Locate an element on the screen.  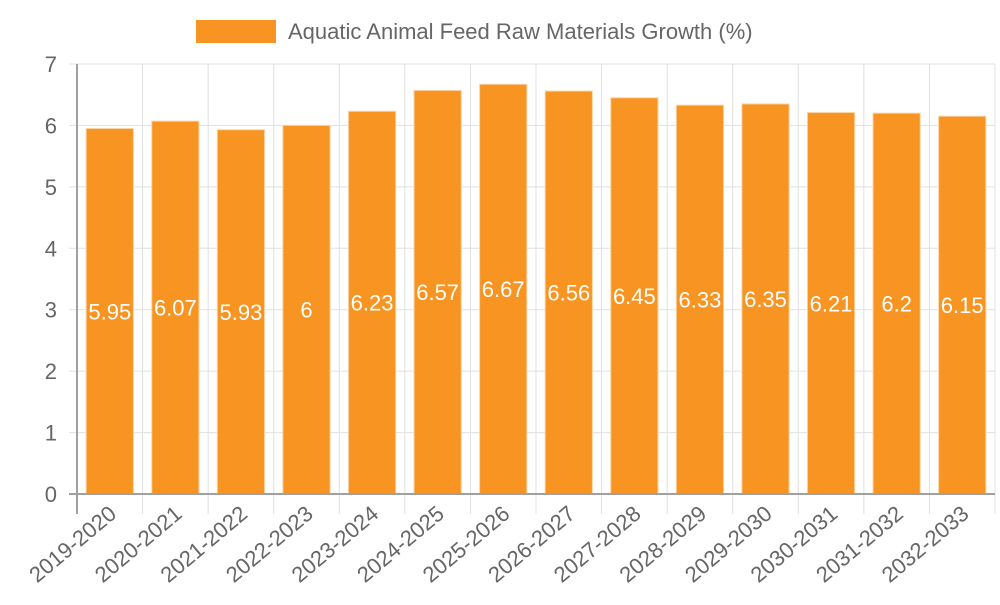
y-tick-label: 6 is located at coordinates (51, 125).